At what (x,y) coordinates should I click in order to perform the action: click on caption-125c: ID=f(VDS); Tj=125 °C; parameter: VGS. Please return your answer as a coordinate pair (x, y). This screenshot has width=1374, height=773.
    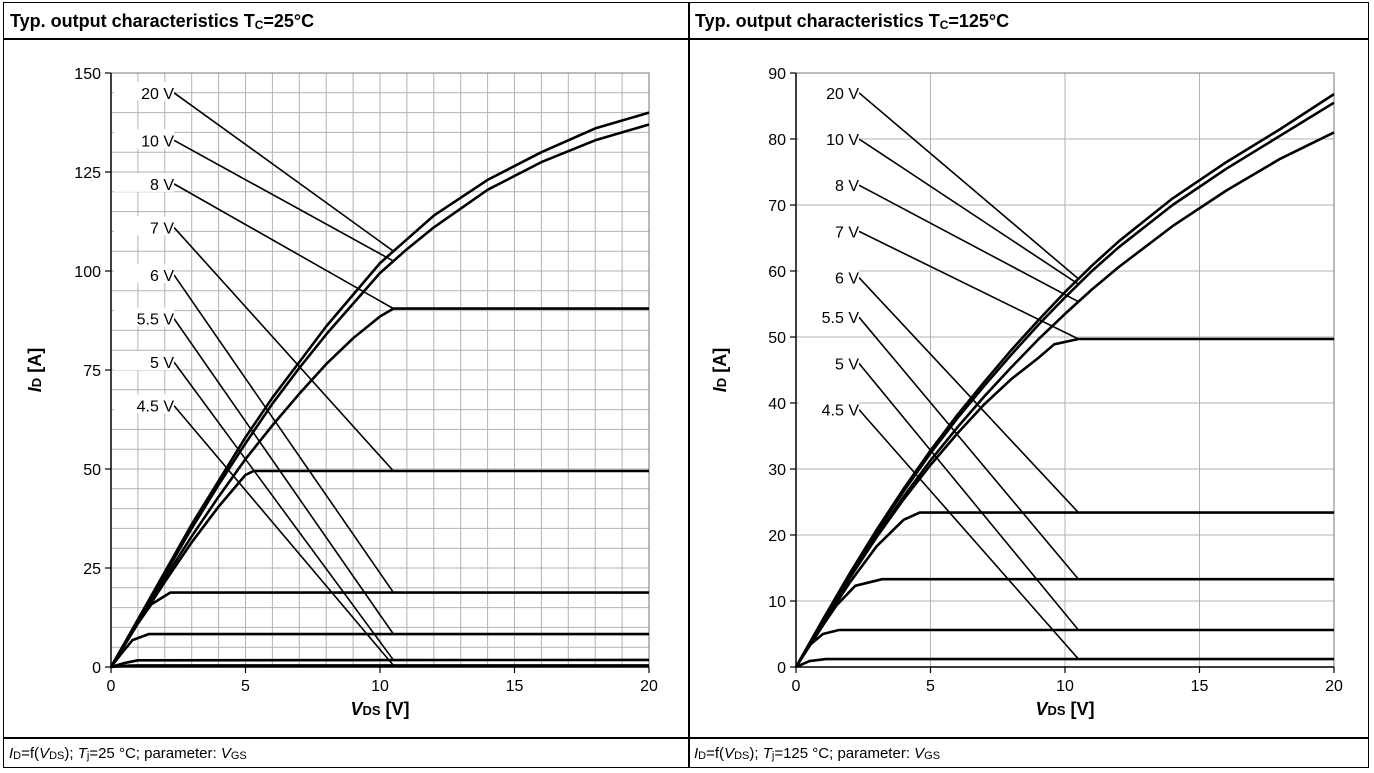
    Looking at the image, I should click on (817, 753).